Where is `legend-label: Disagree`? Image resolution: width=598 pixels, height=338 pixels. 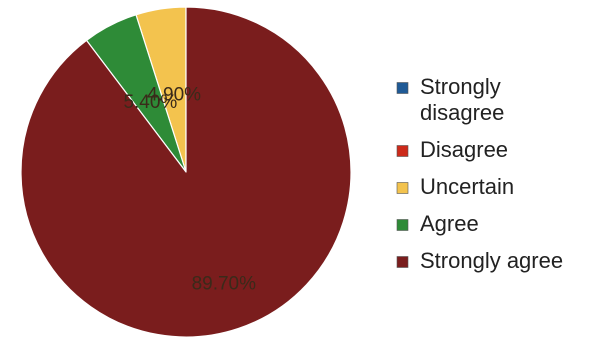 legend-label: Disagree is located at coordinates (464, 149).